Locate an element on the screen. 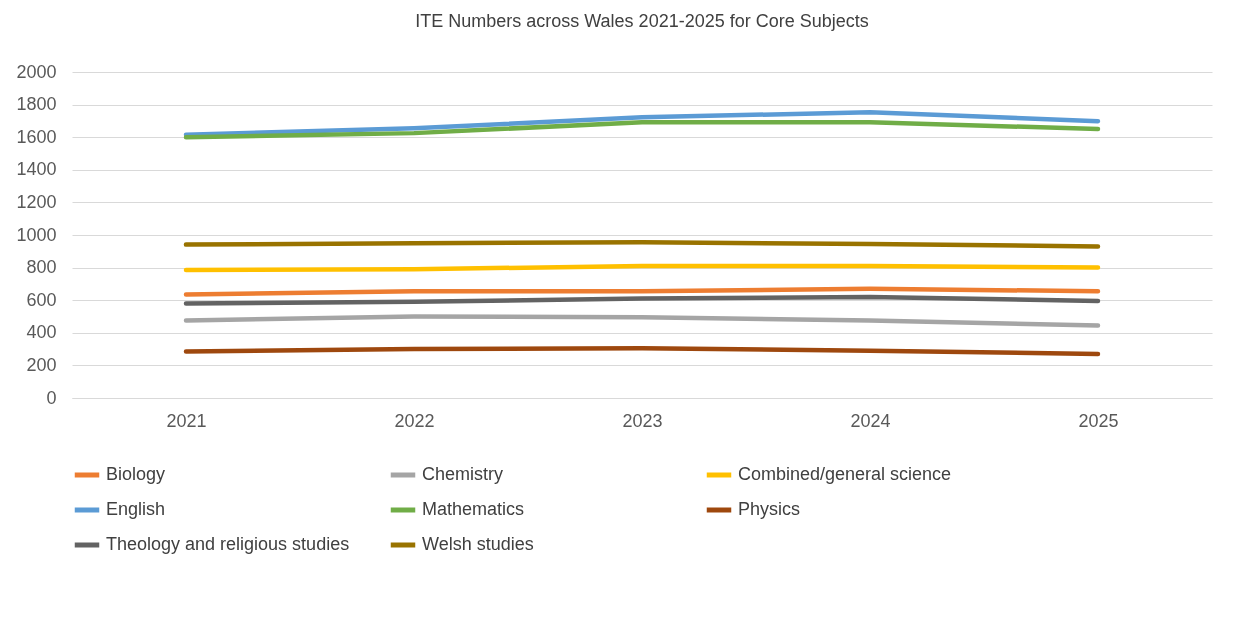 This screenshot has height=623, width=1253. y-tick-label: 400 is located at coordinates (41, 332).